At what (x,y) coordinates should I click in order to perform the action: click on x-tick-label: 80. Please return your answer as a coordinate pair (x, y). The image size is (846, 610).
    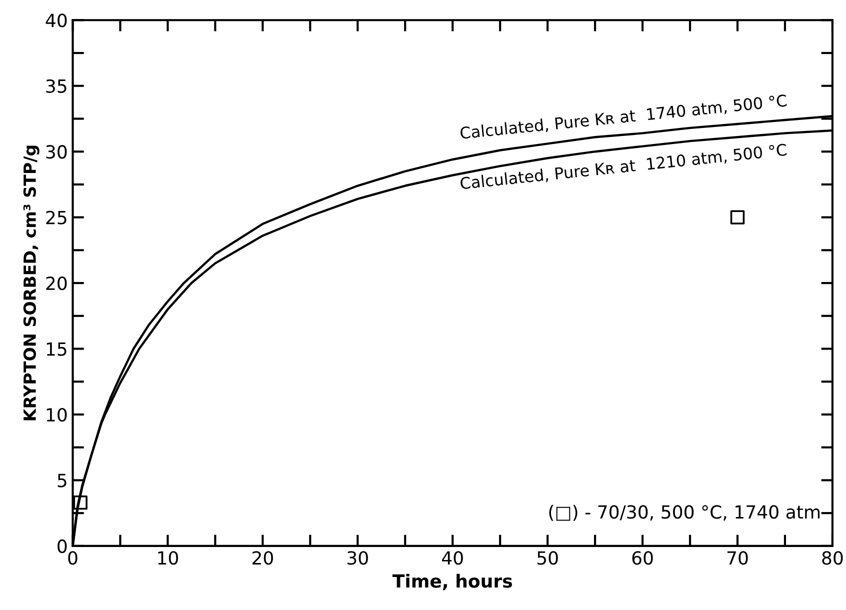
    Looking at the image, I should click on (832, 558).